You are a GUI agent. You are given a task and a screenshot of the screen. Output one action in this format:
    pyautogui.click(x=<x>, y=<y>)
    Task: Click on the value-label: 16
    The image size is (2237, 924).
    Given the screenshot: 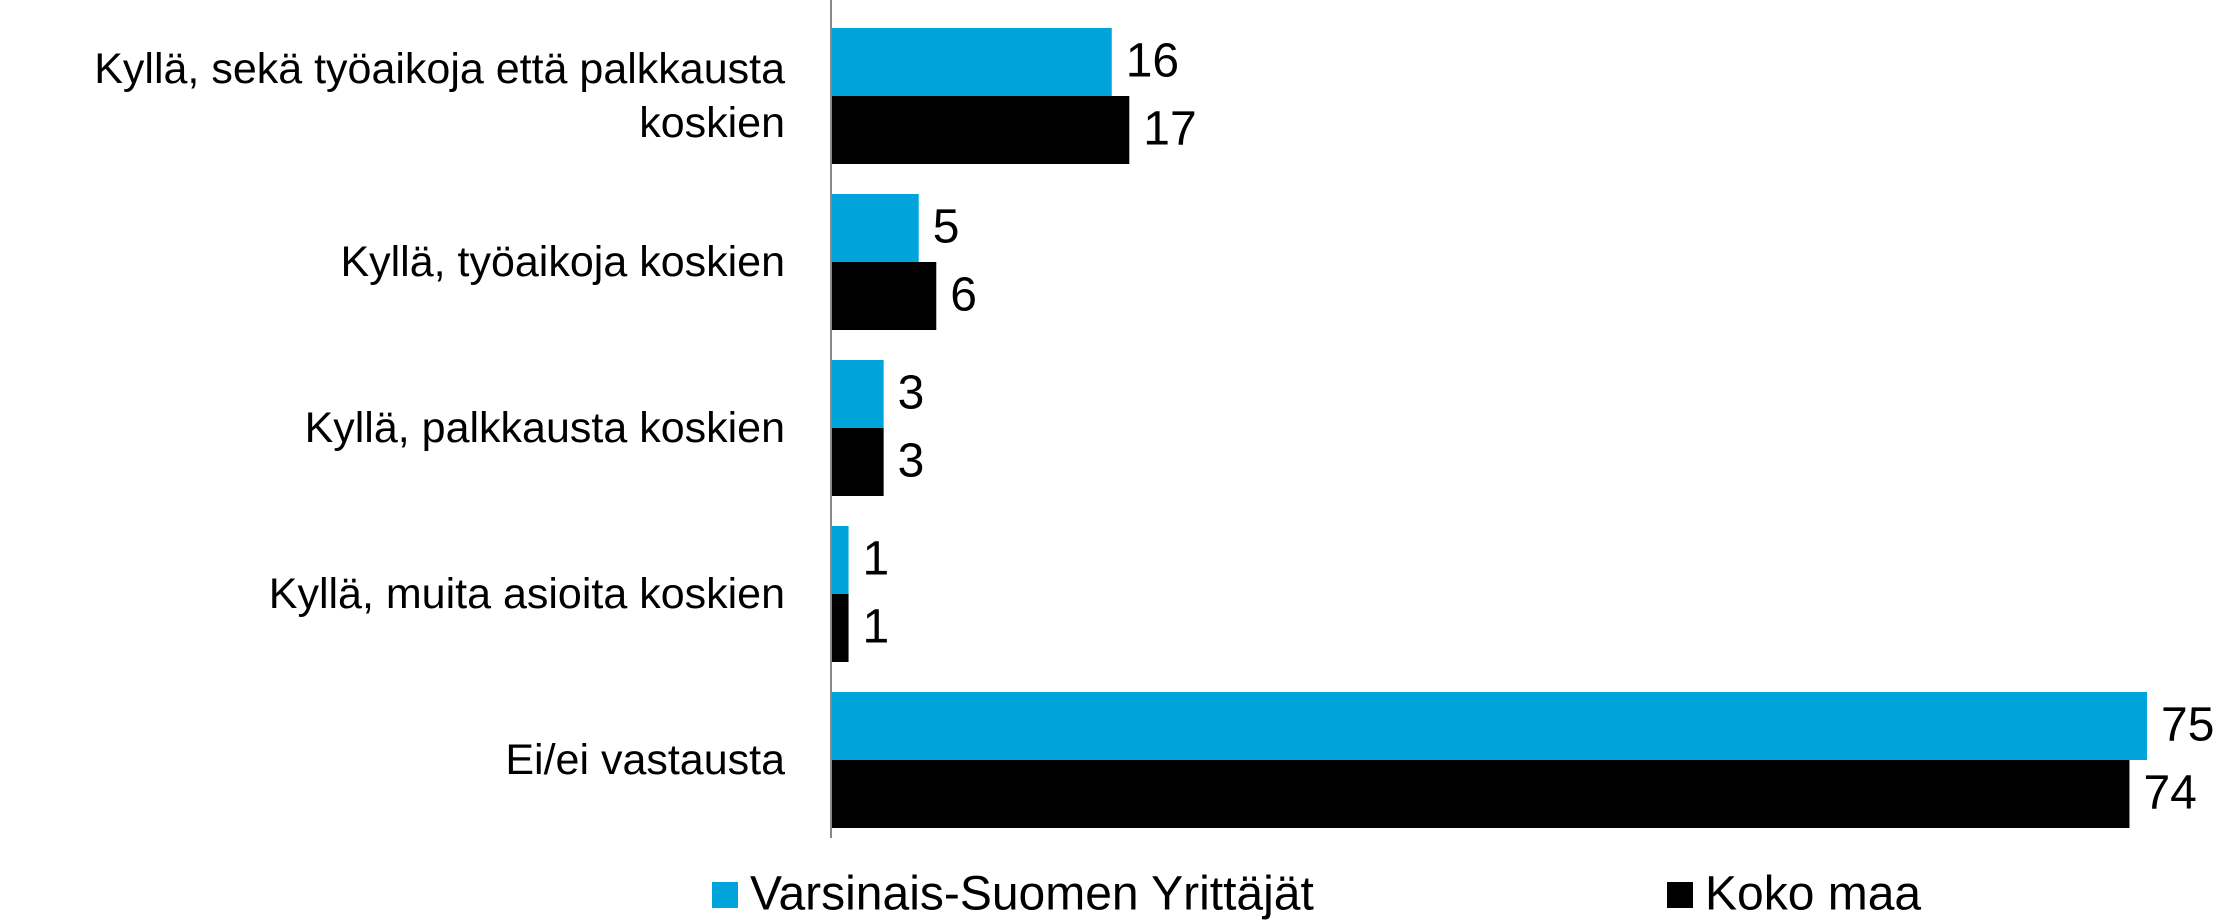 What is the action you would take?
    pyautogui.click(x=1152, y=61)
    